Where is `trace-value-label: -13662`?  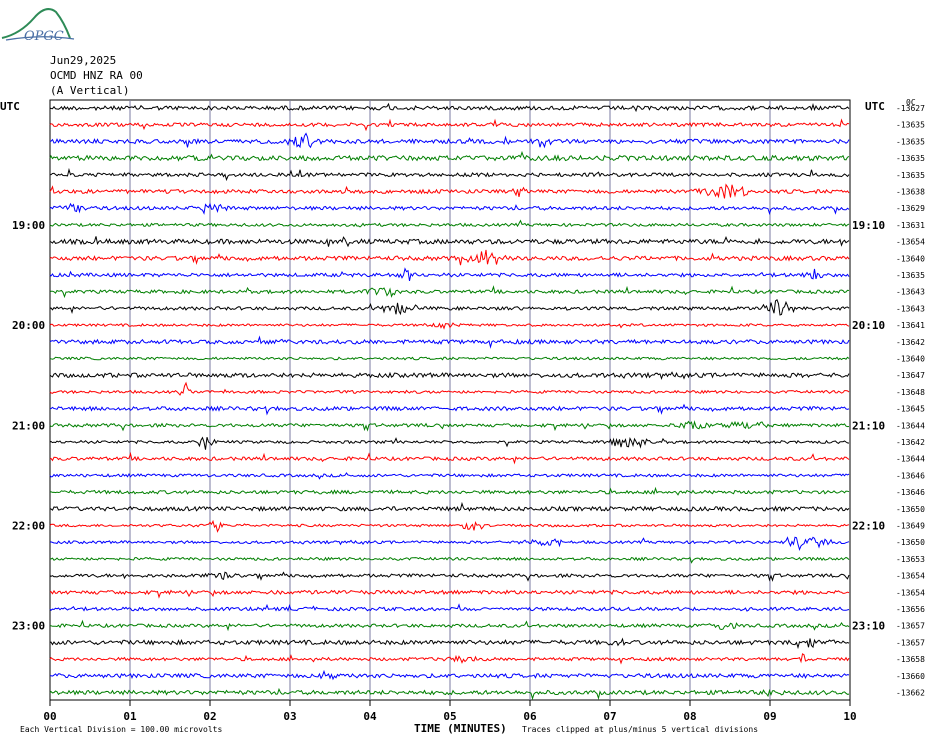 trace-value-label: -13662 is located at coordinates (910, 693).